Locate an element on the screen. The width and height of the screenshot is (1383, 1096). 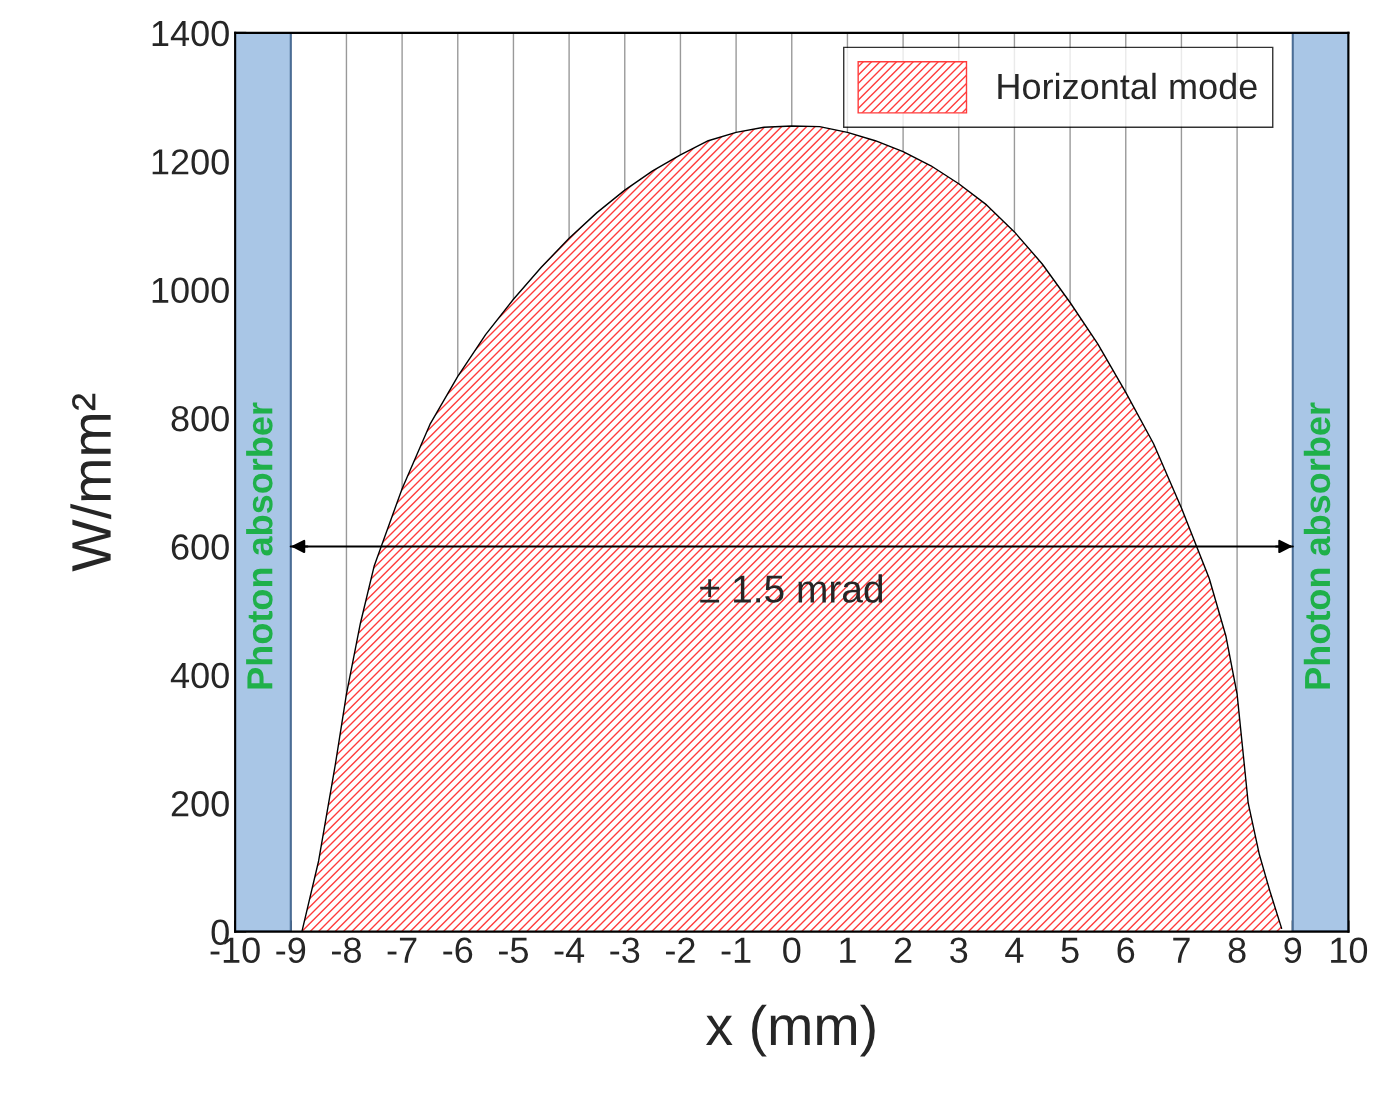
x-tick-label: 9 is located at coordinates (1293, 950).